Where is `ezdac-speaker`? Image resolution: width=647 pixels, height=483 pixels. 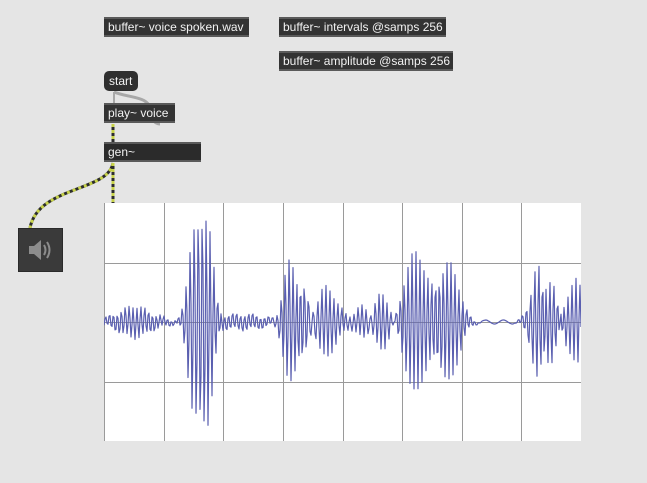 ezdac-speaker is located at coordinates (40, 250).